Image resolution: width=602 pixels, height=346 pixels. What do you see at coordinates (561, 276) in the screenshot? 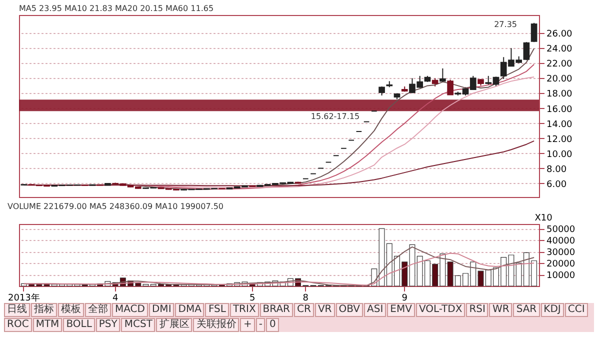
I see `y-tick-label: 10000` at bounding box center [561, 276].